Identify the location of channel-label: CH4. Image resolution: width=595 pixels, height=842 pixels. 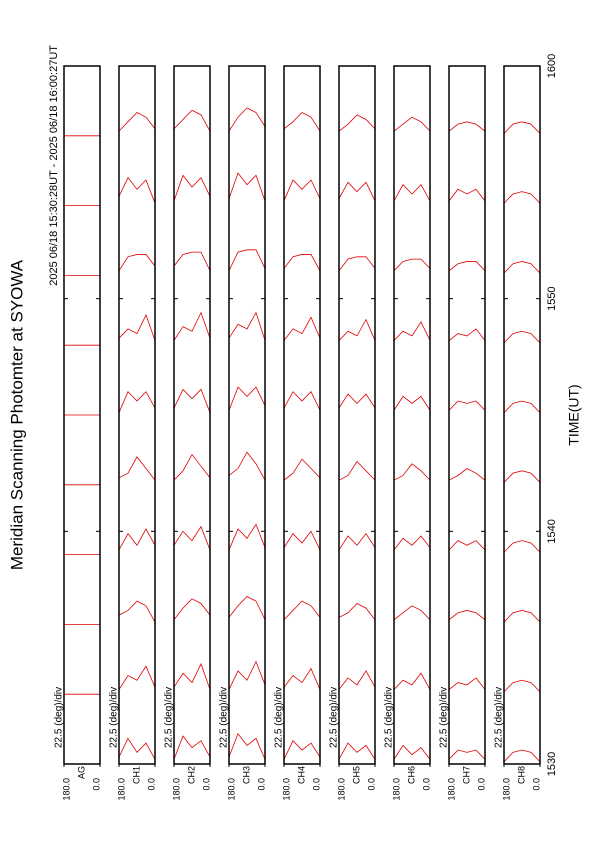
(301, 775).